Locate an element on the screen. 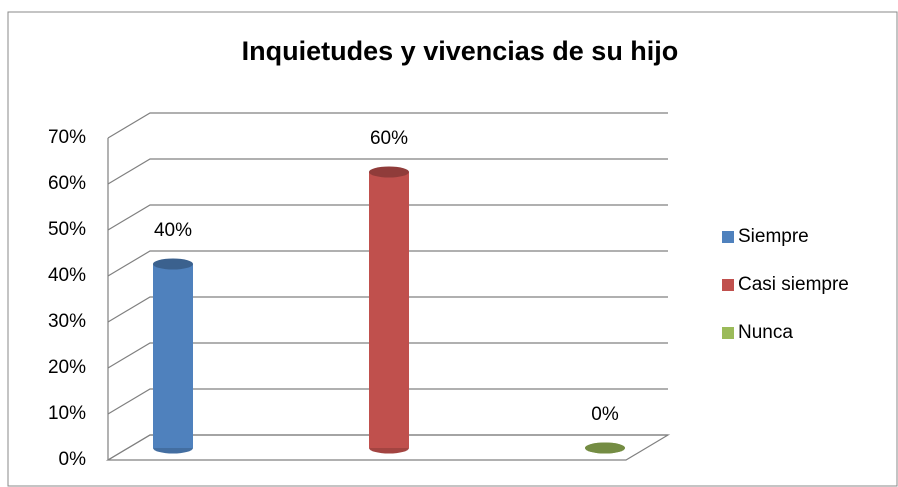 This screenshot has height=487, width=898. data-label: 60% is located at coordinates (389, 138).